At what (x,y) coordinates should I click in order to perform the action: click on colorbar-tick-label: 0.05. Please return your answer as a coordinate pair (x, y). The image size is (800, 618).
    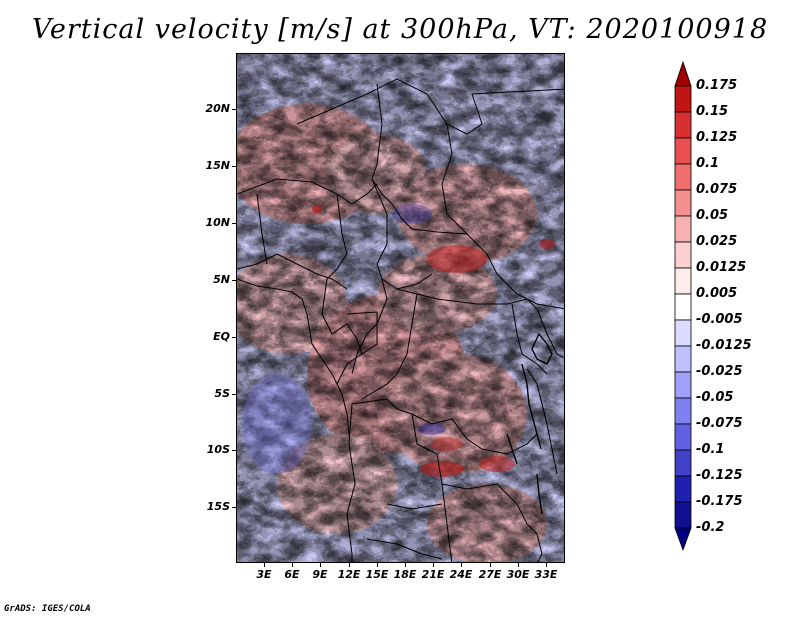
    Looking at the image, I should click on (712, 215).